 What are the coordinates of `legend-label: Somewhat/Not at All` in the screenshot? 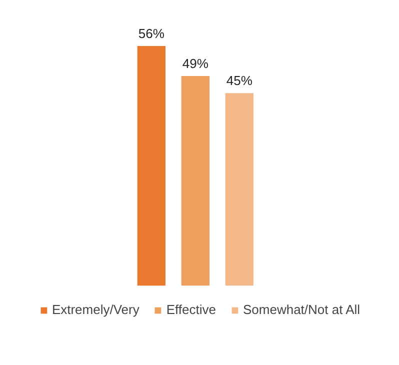 It's located at (301, 309).